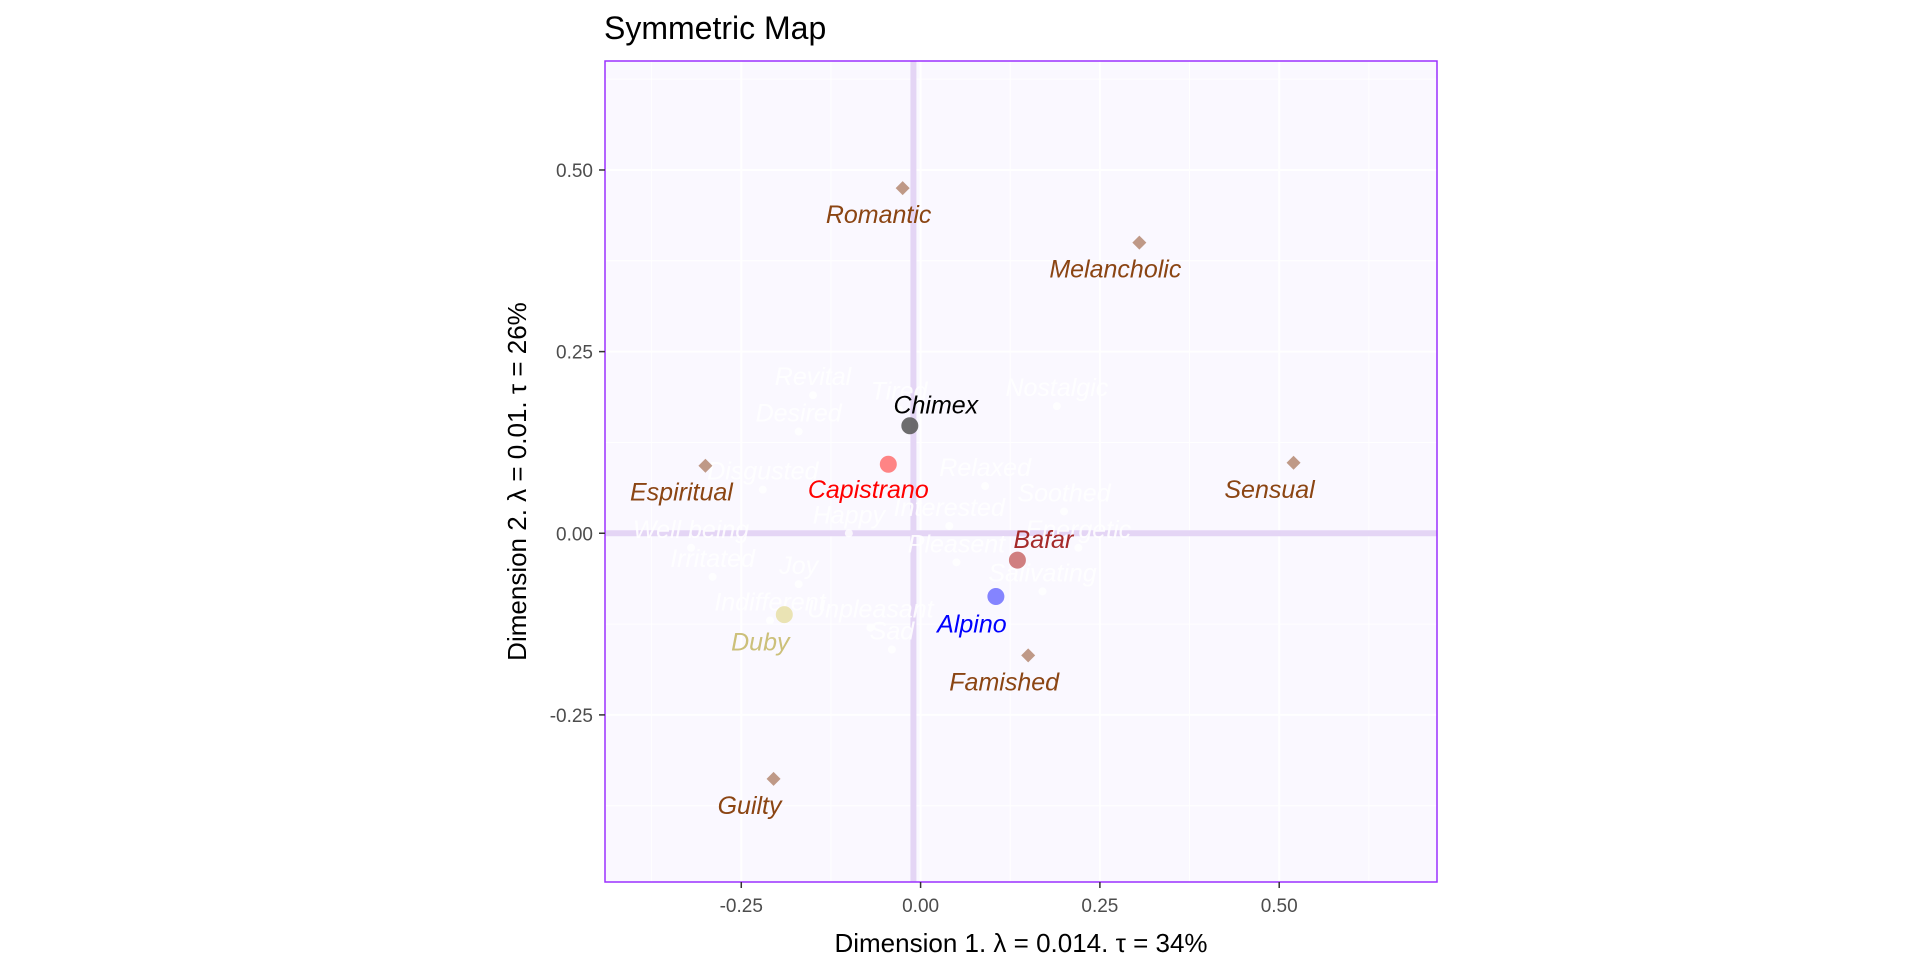  What do you see at coordinates (1115, 270) in the screenshot?
I see `column-point-label: Melancholic` at bounding box center [1115, 270].